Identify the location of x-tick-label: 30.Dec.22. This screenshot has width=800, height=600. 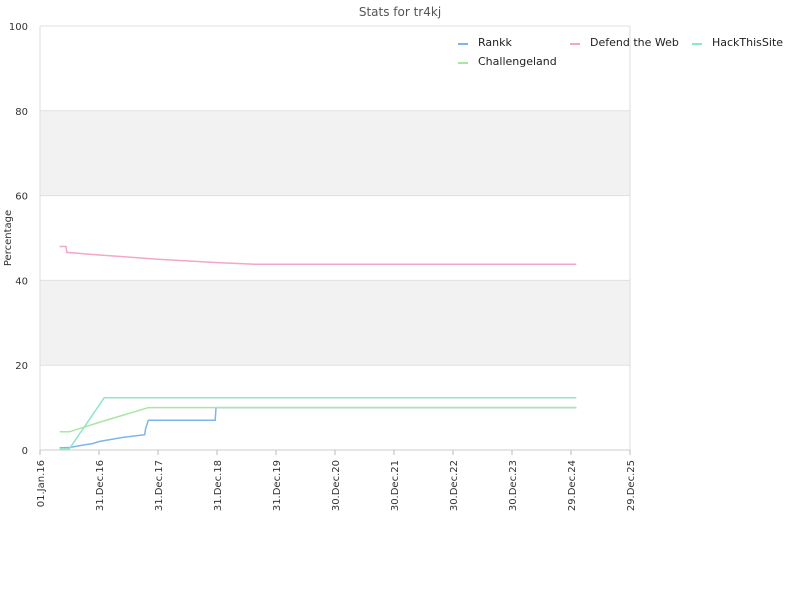
(454, 485).